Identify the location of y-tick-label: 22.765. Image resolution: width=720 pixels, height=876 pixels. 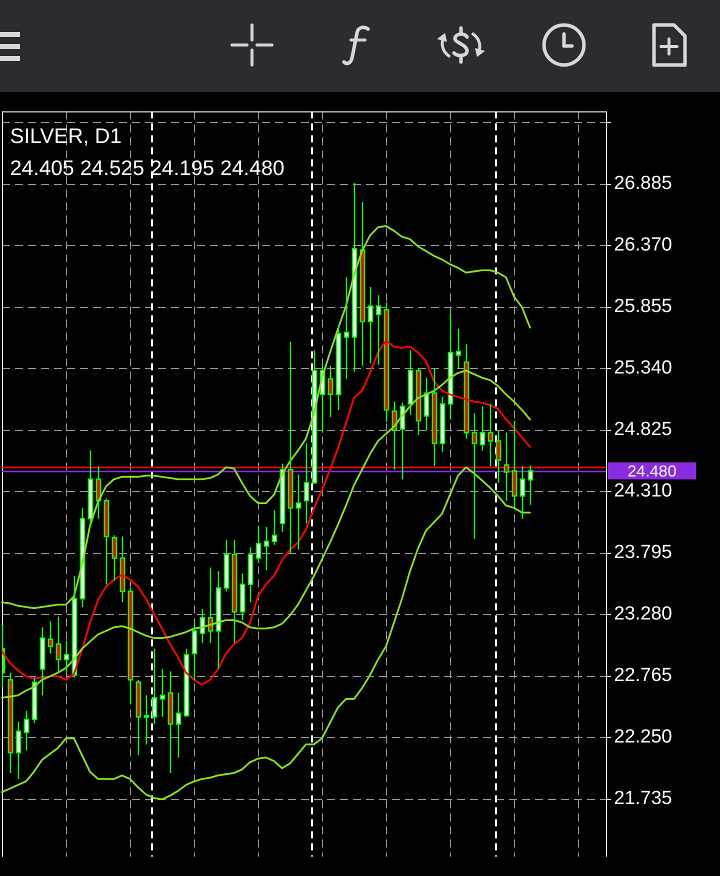
(643, 675).